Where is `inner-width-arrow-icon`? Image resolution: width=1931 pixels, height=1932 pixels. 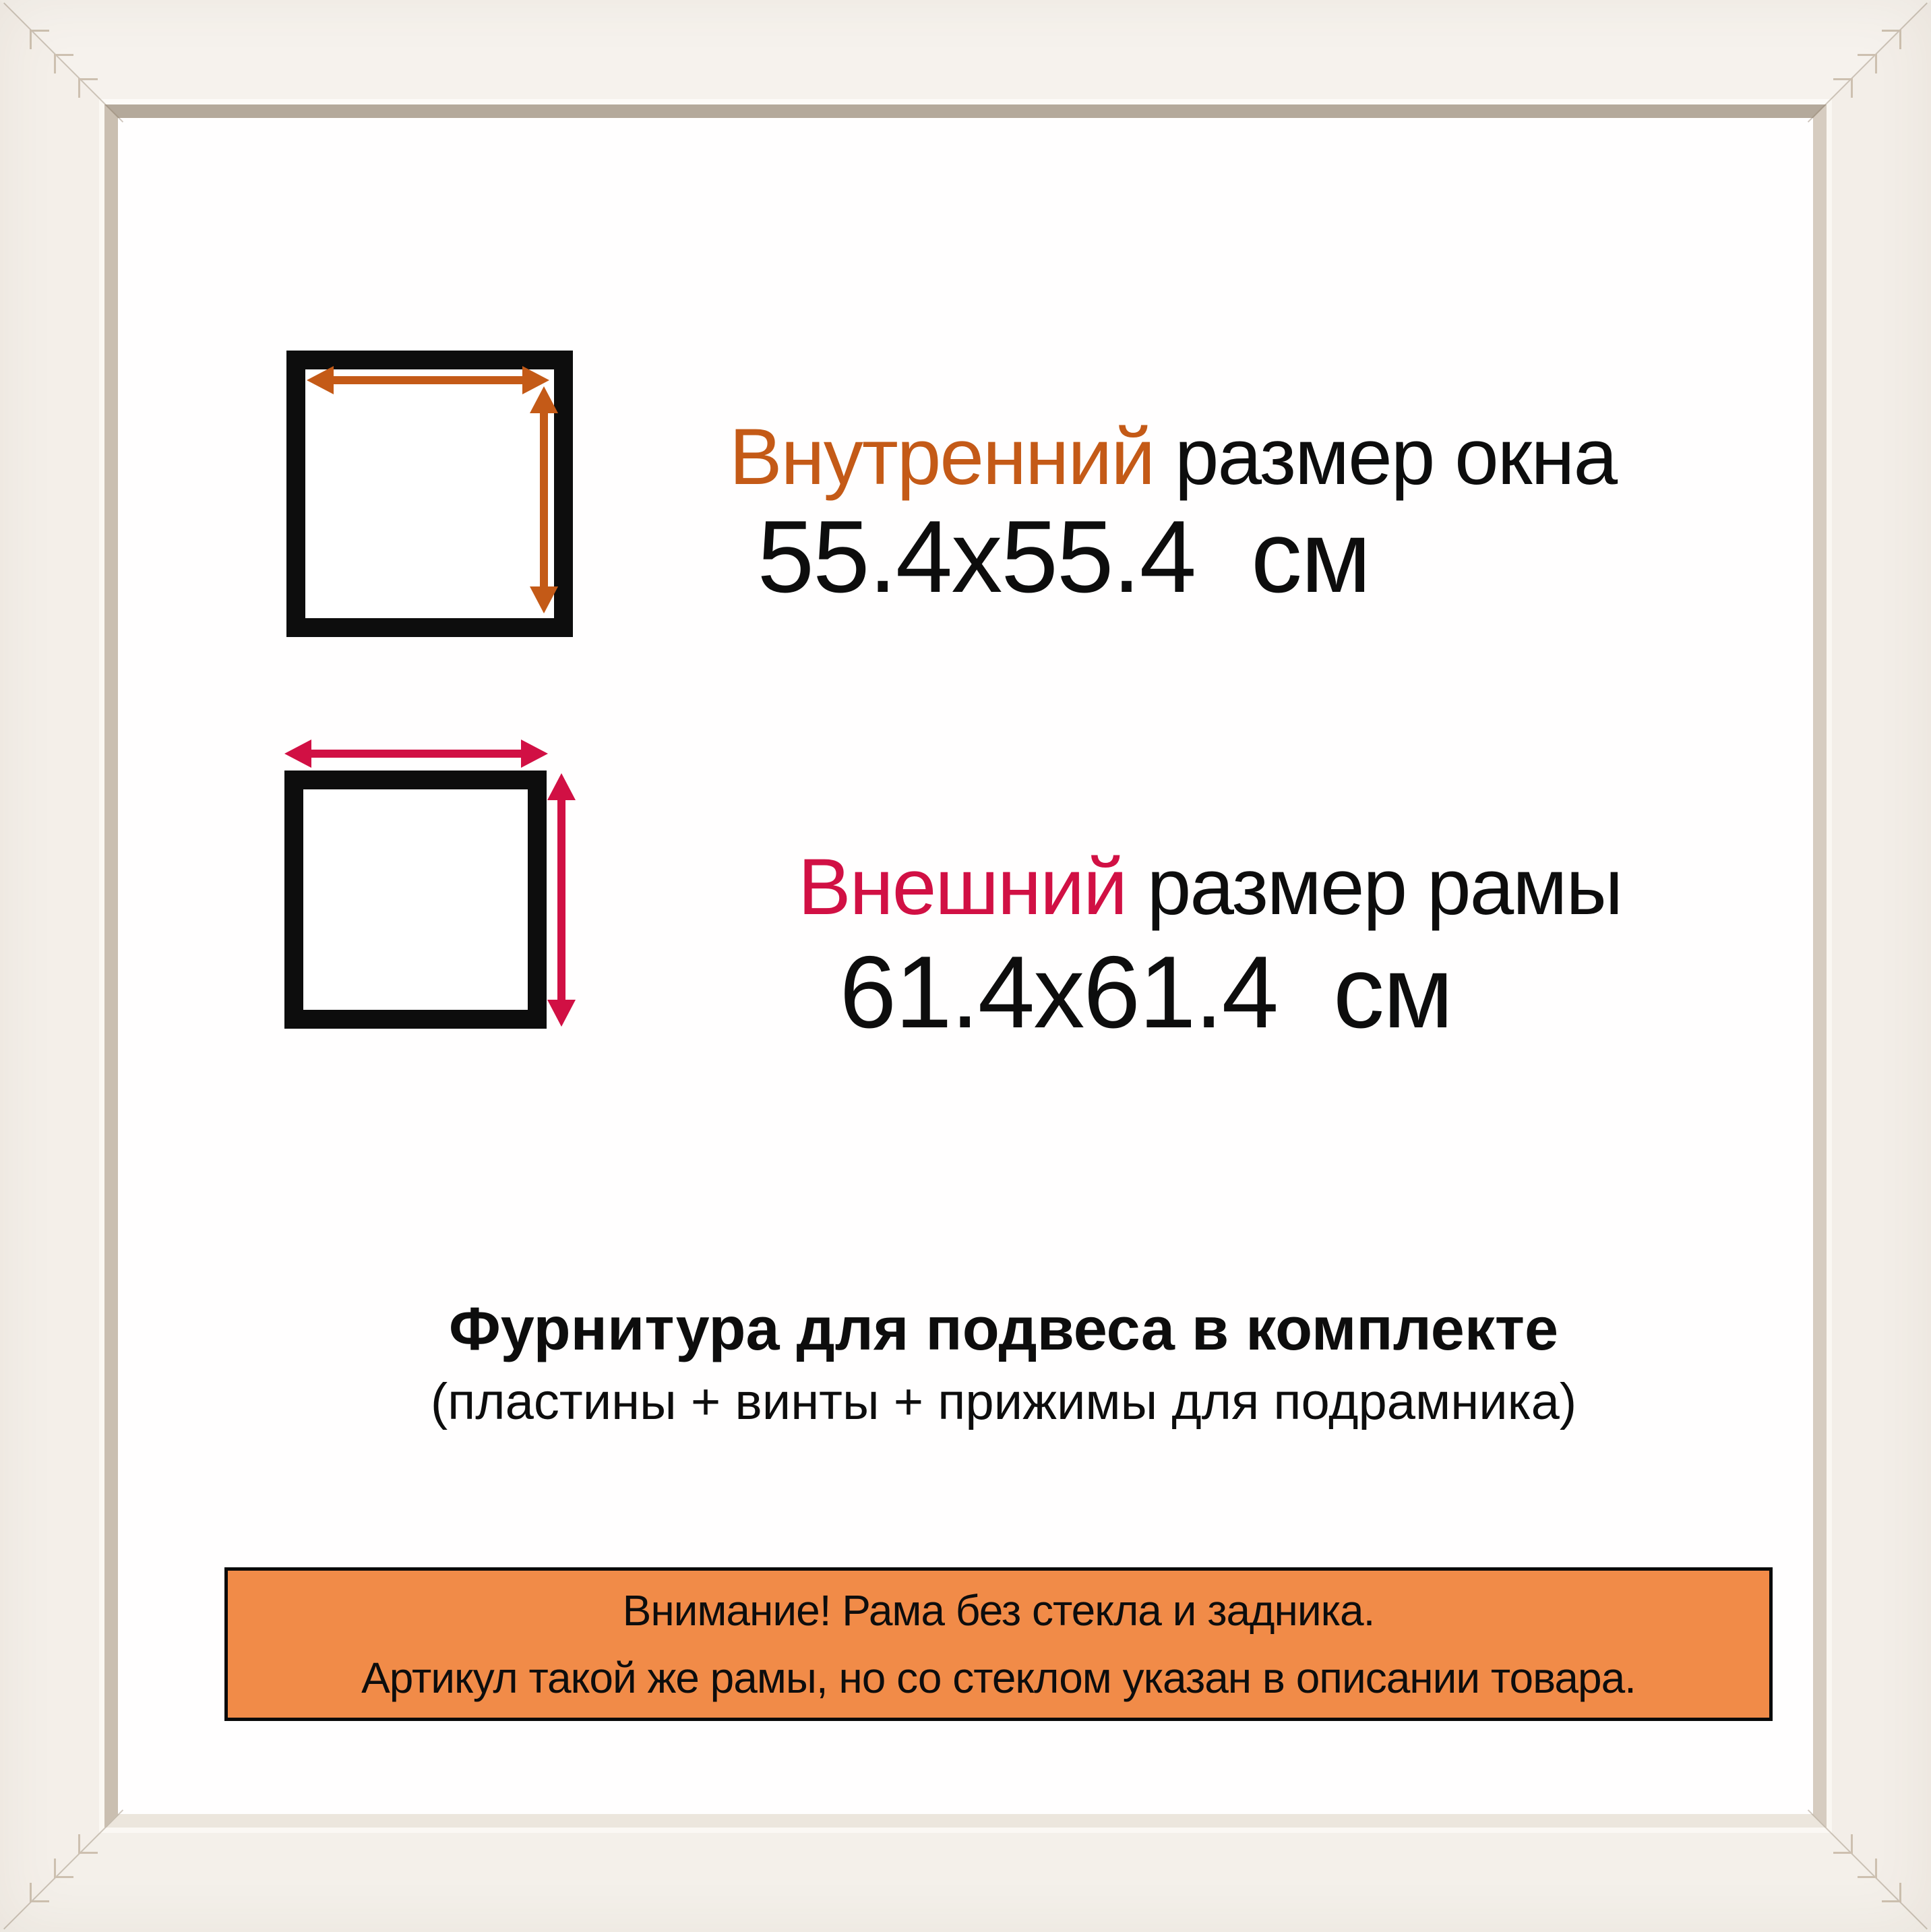 inner-width-arrow-icon is located at coordinates (428, 380).